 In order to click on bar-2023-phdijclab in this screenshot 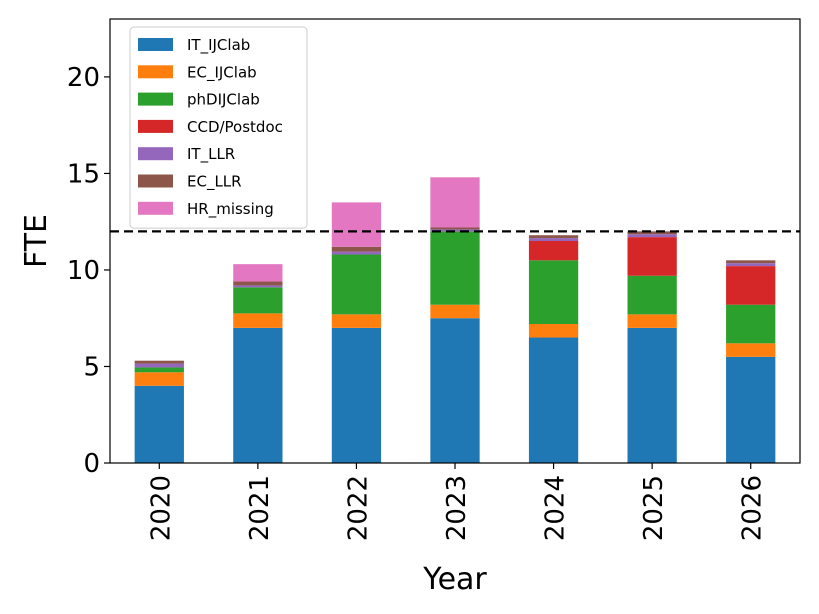, I will do `click(455, 268)`.